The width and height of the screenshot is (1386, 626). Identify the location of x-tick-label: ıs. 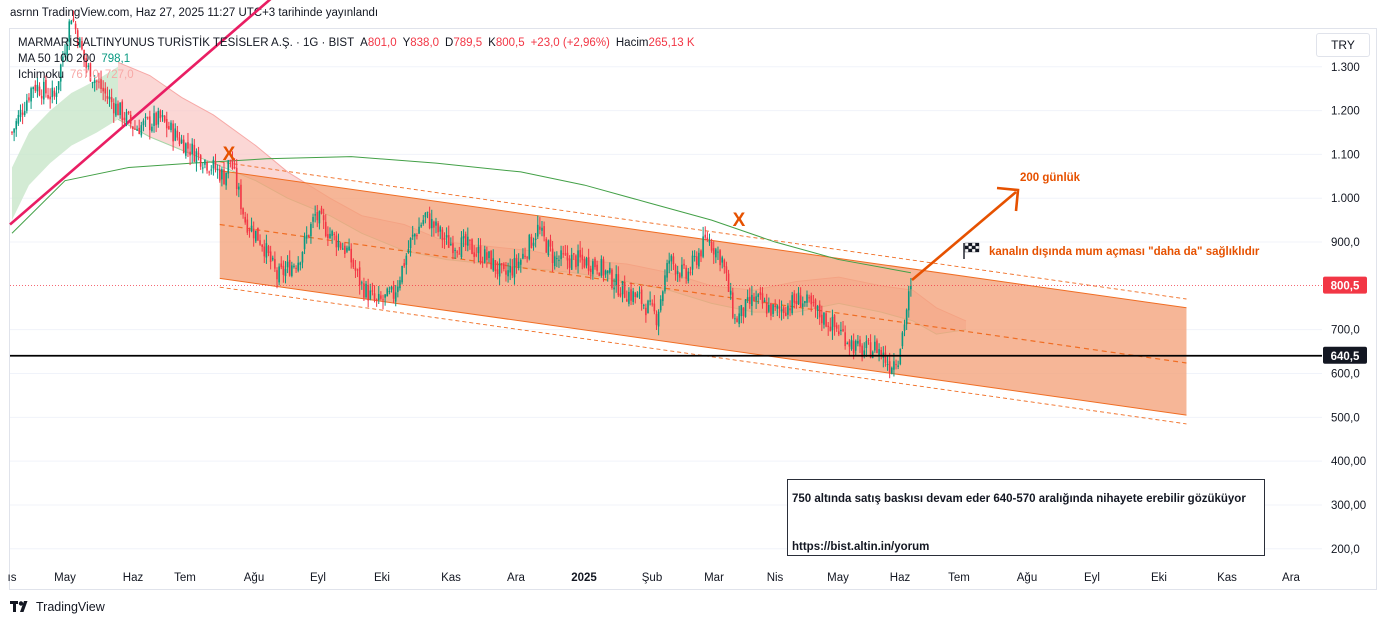
(12, 578).